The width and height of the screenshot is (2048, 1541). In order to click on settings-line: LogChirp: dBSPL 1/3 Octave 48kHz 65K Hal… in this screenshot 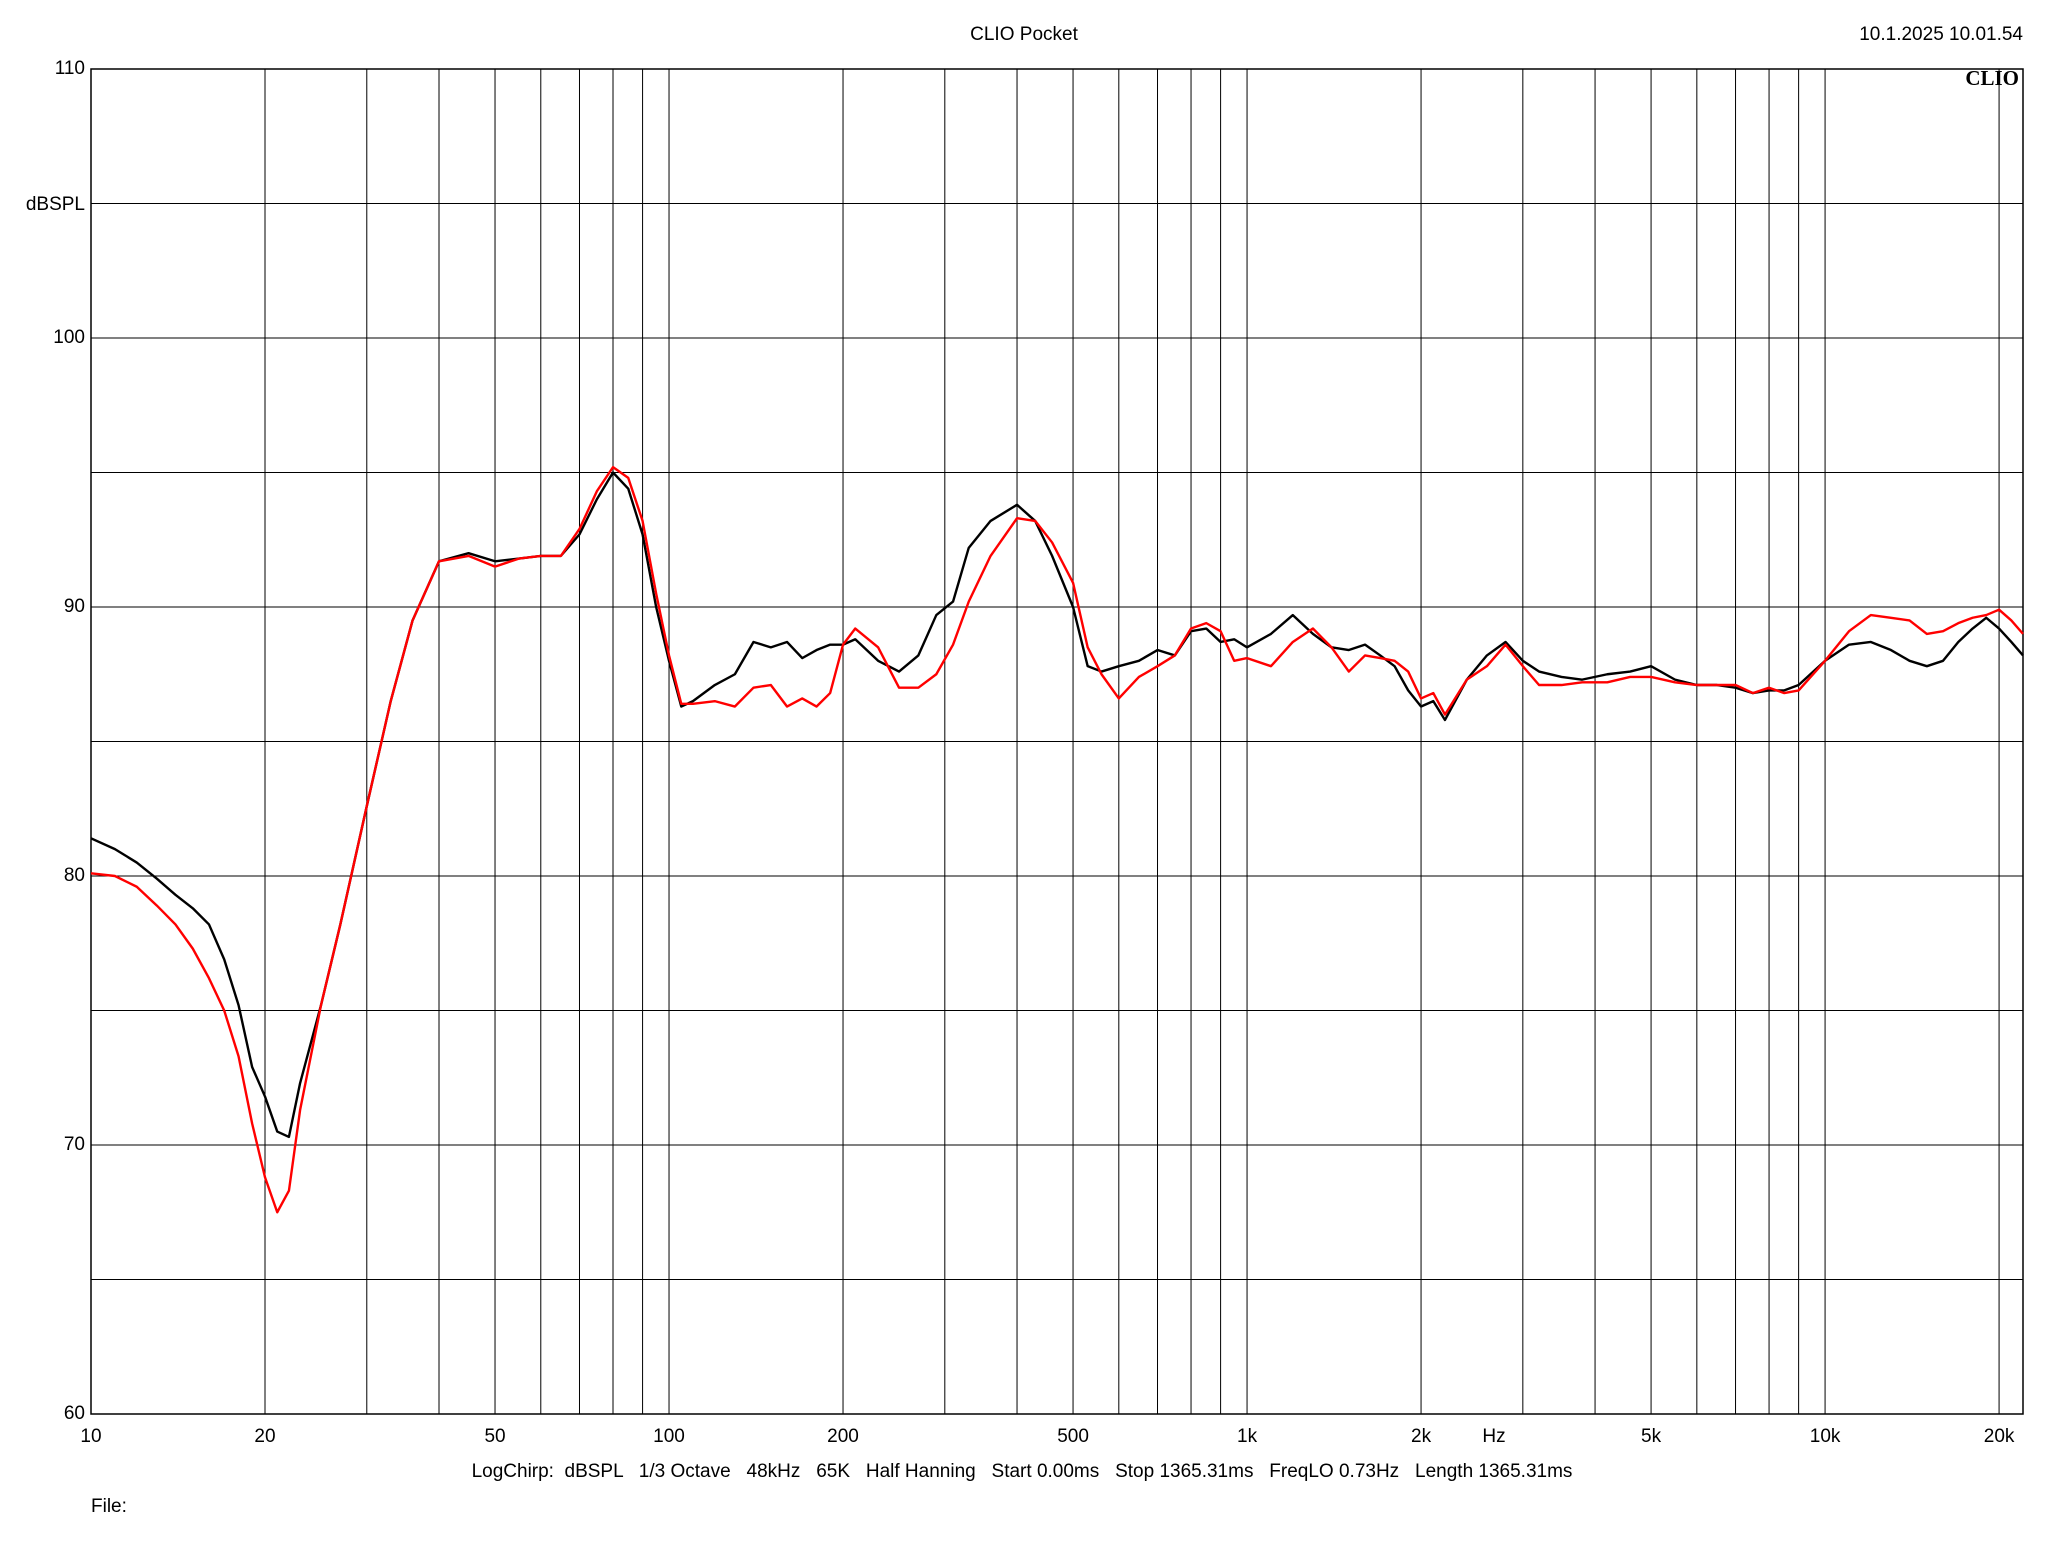, I will do `click(1022, 1471)`.